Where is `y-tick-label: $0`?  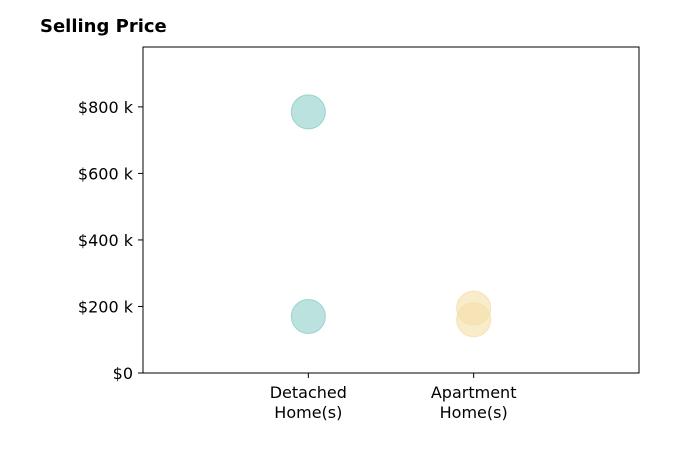
y-tick-label: $0 is located at coordinates (123, 373).